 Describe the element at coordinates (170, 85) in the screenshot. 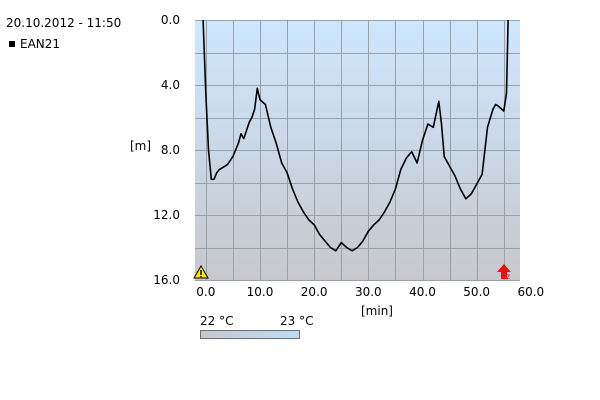

I see `y-tick-label: 4.0` at that location.